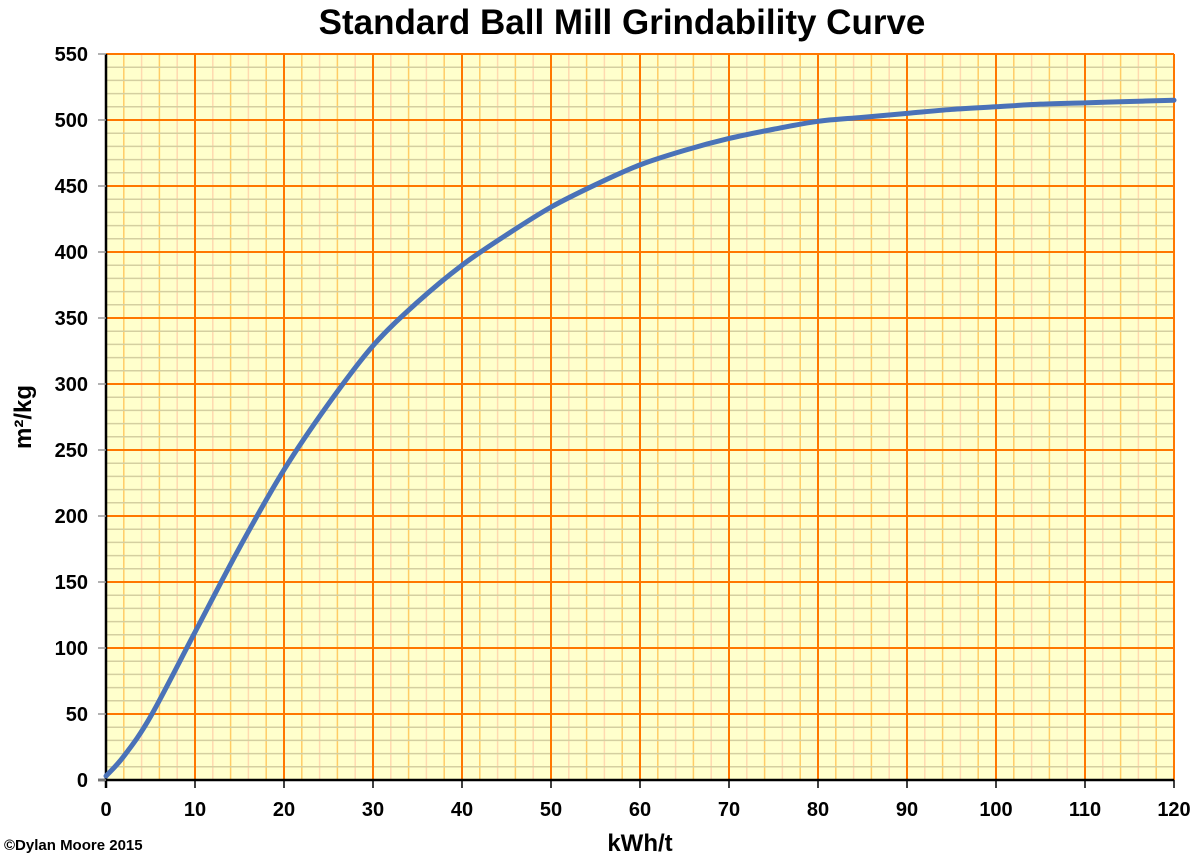 This screenshot has height=857, width=1200. What do you see at coordinates (71, 121) in the screenshot?
I see `y-tick-label: 500` at bounding box center [71, 121].